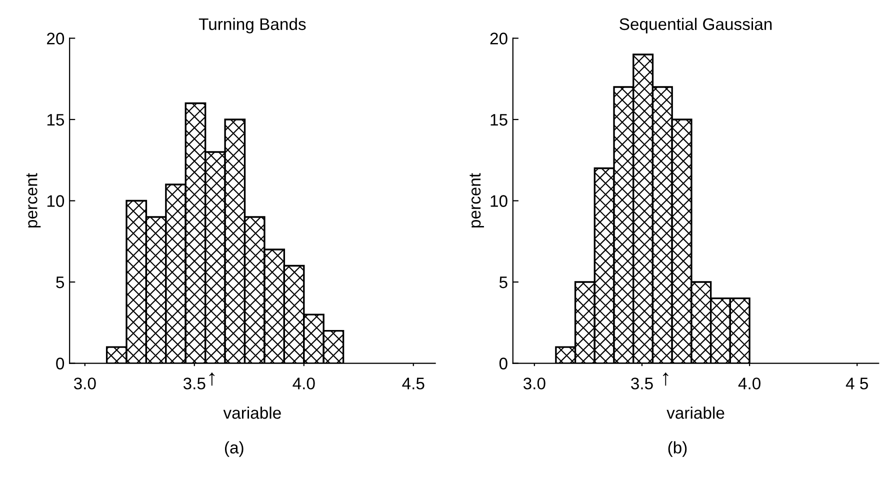 This screenshot has height=478, width=892. What do you see at coordinates (677, 449) in the screenshot?
I see `text: (b)` at bounding box center [677, 449].